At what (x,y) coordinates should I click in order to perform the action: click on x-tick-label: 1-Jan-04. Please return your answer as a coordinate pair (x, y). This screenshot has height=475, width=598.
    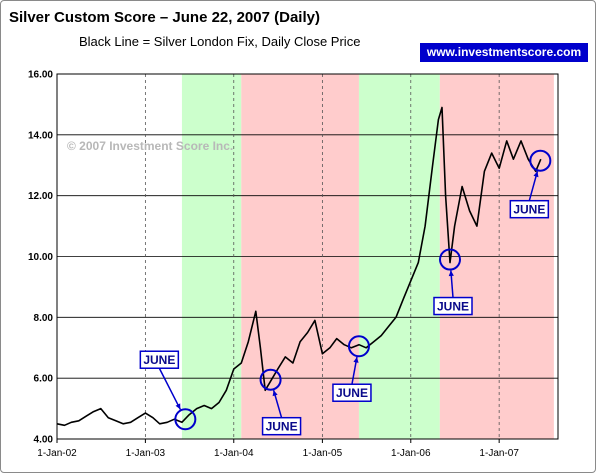
    Looking at the image, I should click on (234, 453).